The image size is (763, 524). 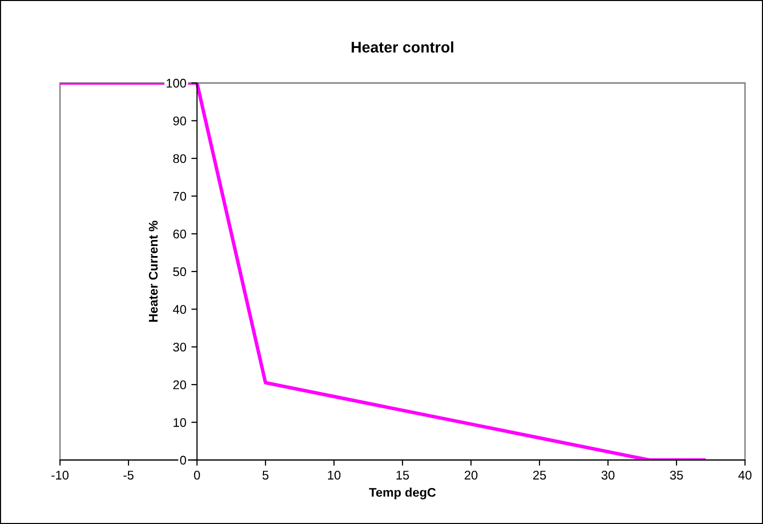 What do you see at coordinates (676, 475) in the screenshot?
I see `x-tick-label: 35` at bounding box center [676, 475].